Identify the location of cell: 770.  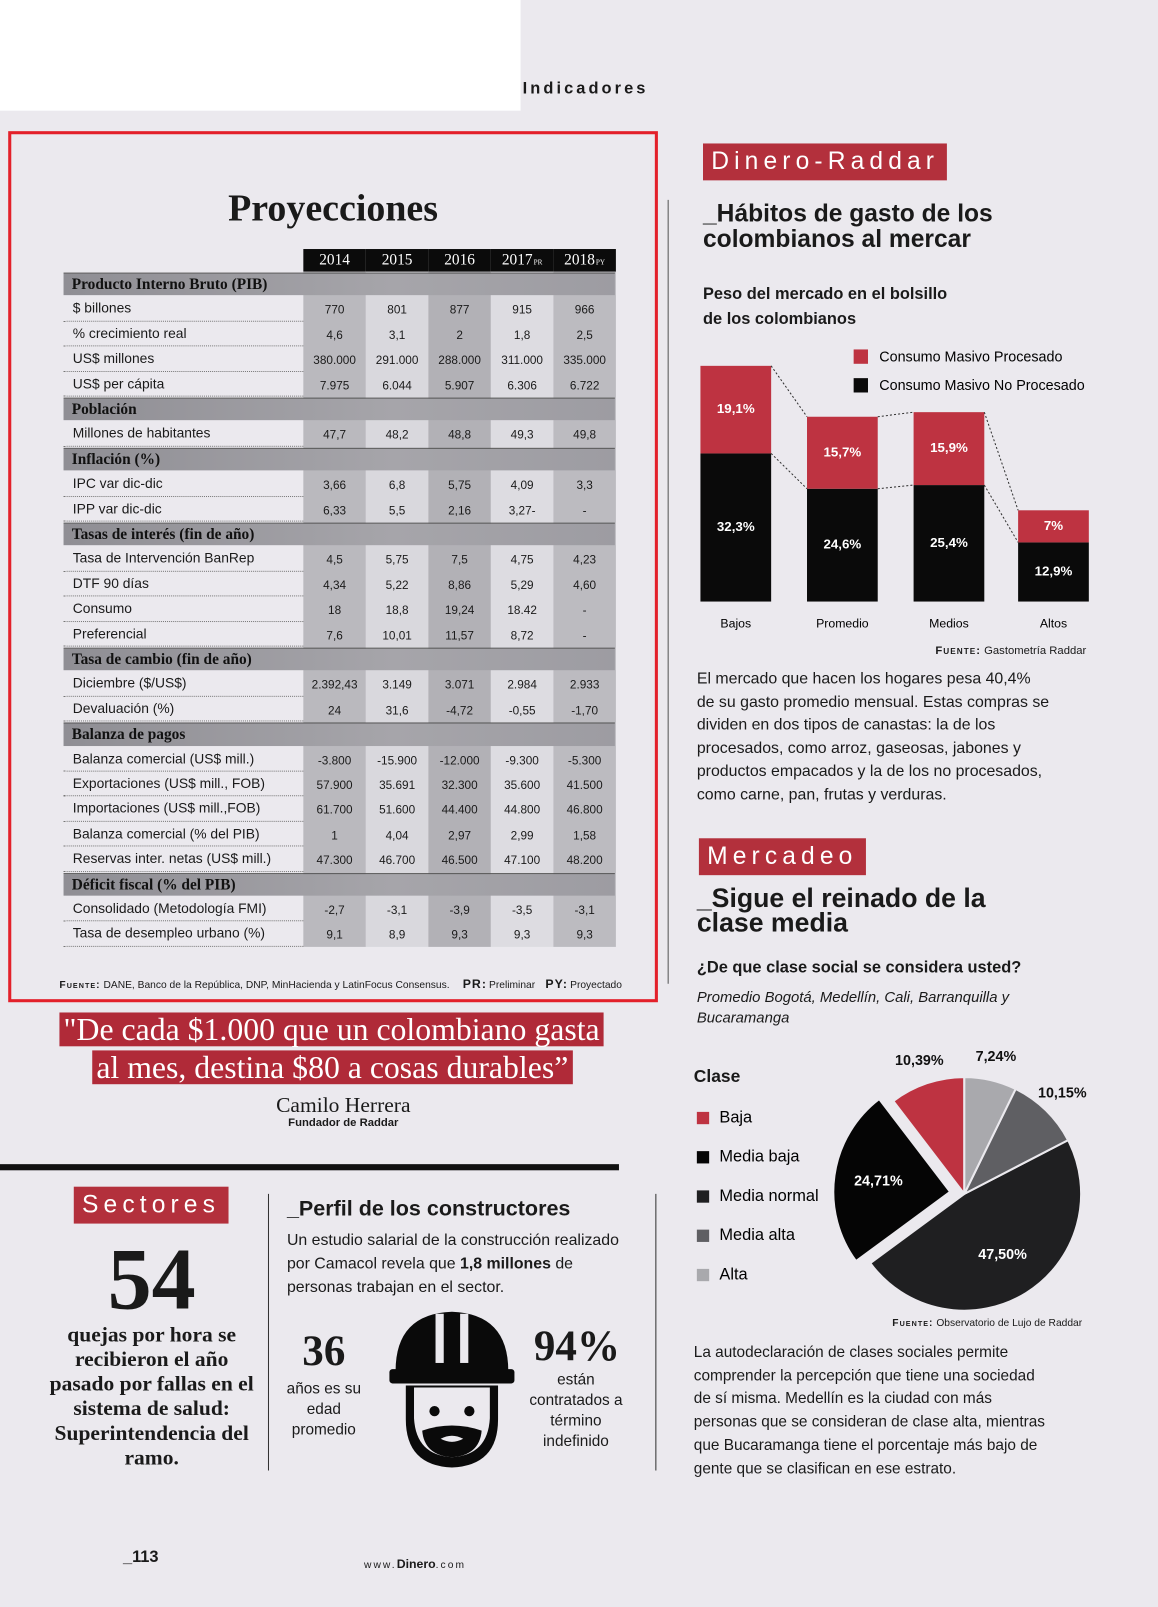
(334, 311).